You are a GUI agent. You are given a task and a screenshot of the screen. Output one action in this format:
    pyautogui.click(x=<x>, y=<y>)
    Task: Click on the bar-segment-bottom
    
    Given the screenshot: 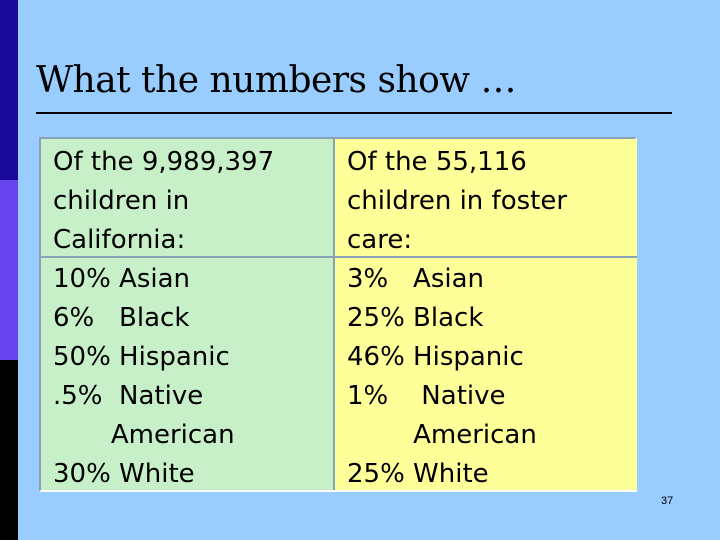 What is the action you would take?
    pyautogui.click(x=9, y=450)
    